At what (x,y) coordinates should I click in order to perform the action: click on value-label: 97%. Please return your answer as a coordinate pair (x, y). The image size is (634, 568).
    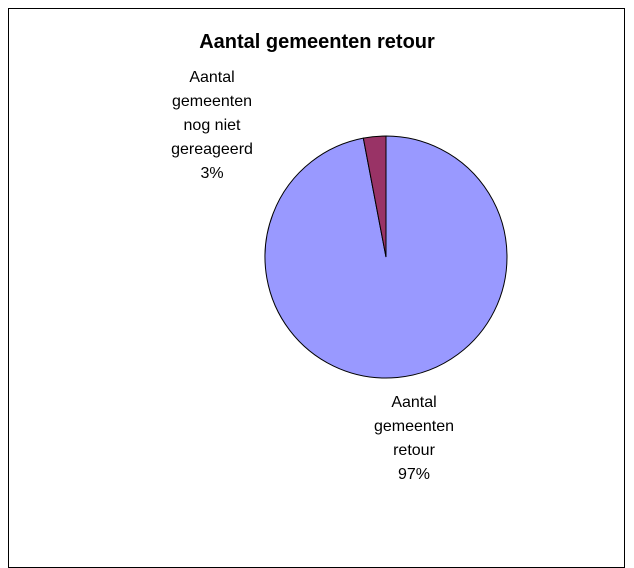
    Looking at the image, I should click on (414, 474).